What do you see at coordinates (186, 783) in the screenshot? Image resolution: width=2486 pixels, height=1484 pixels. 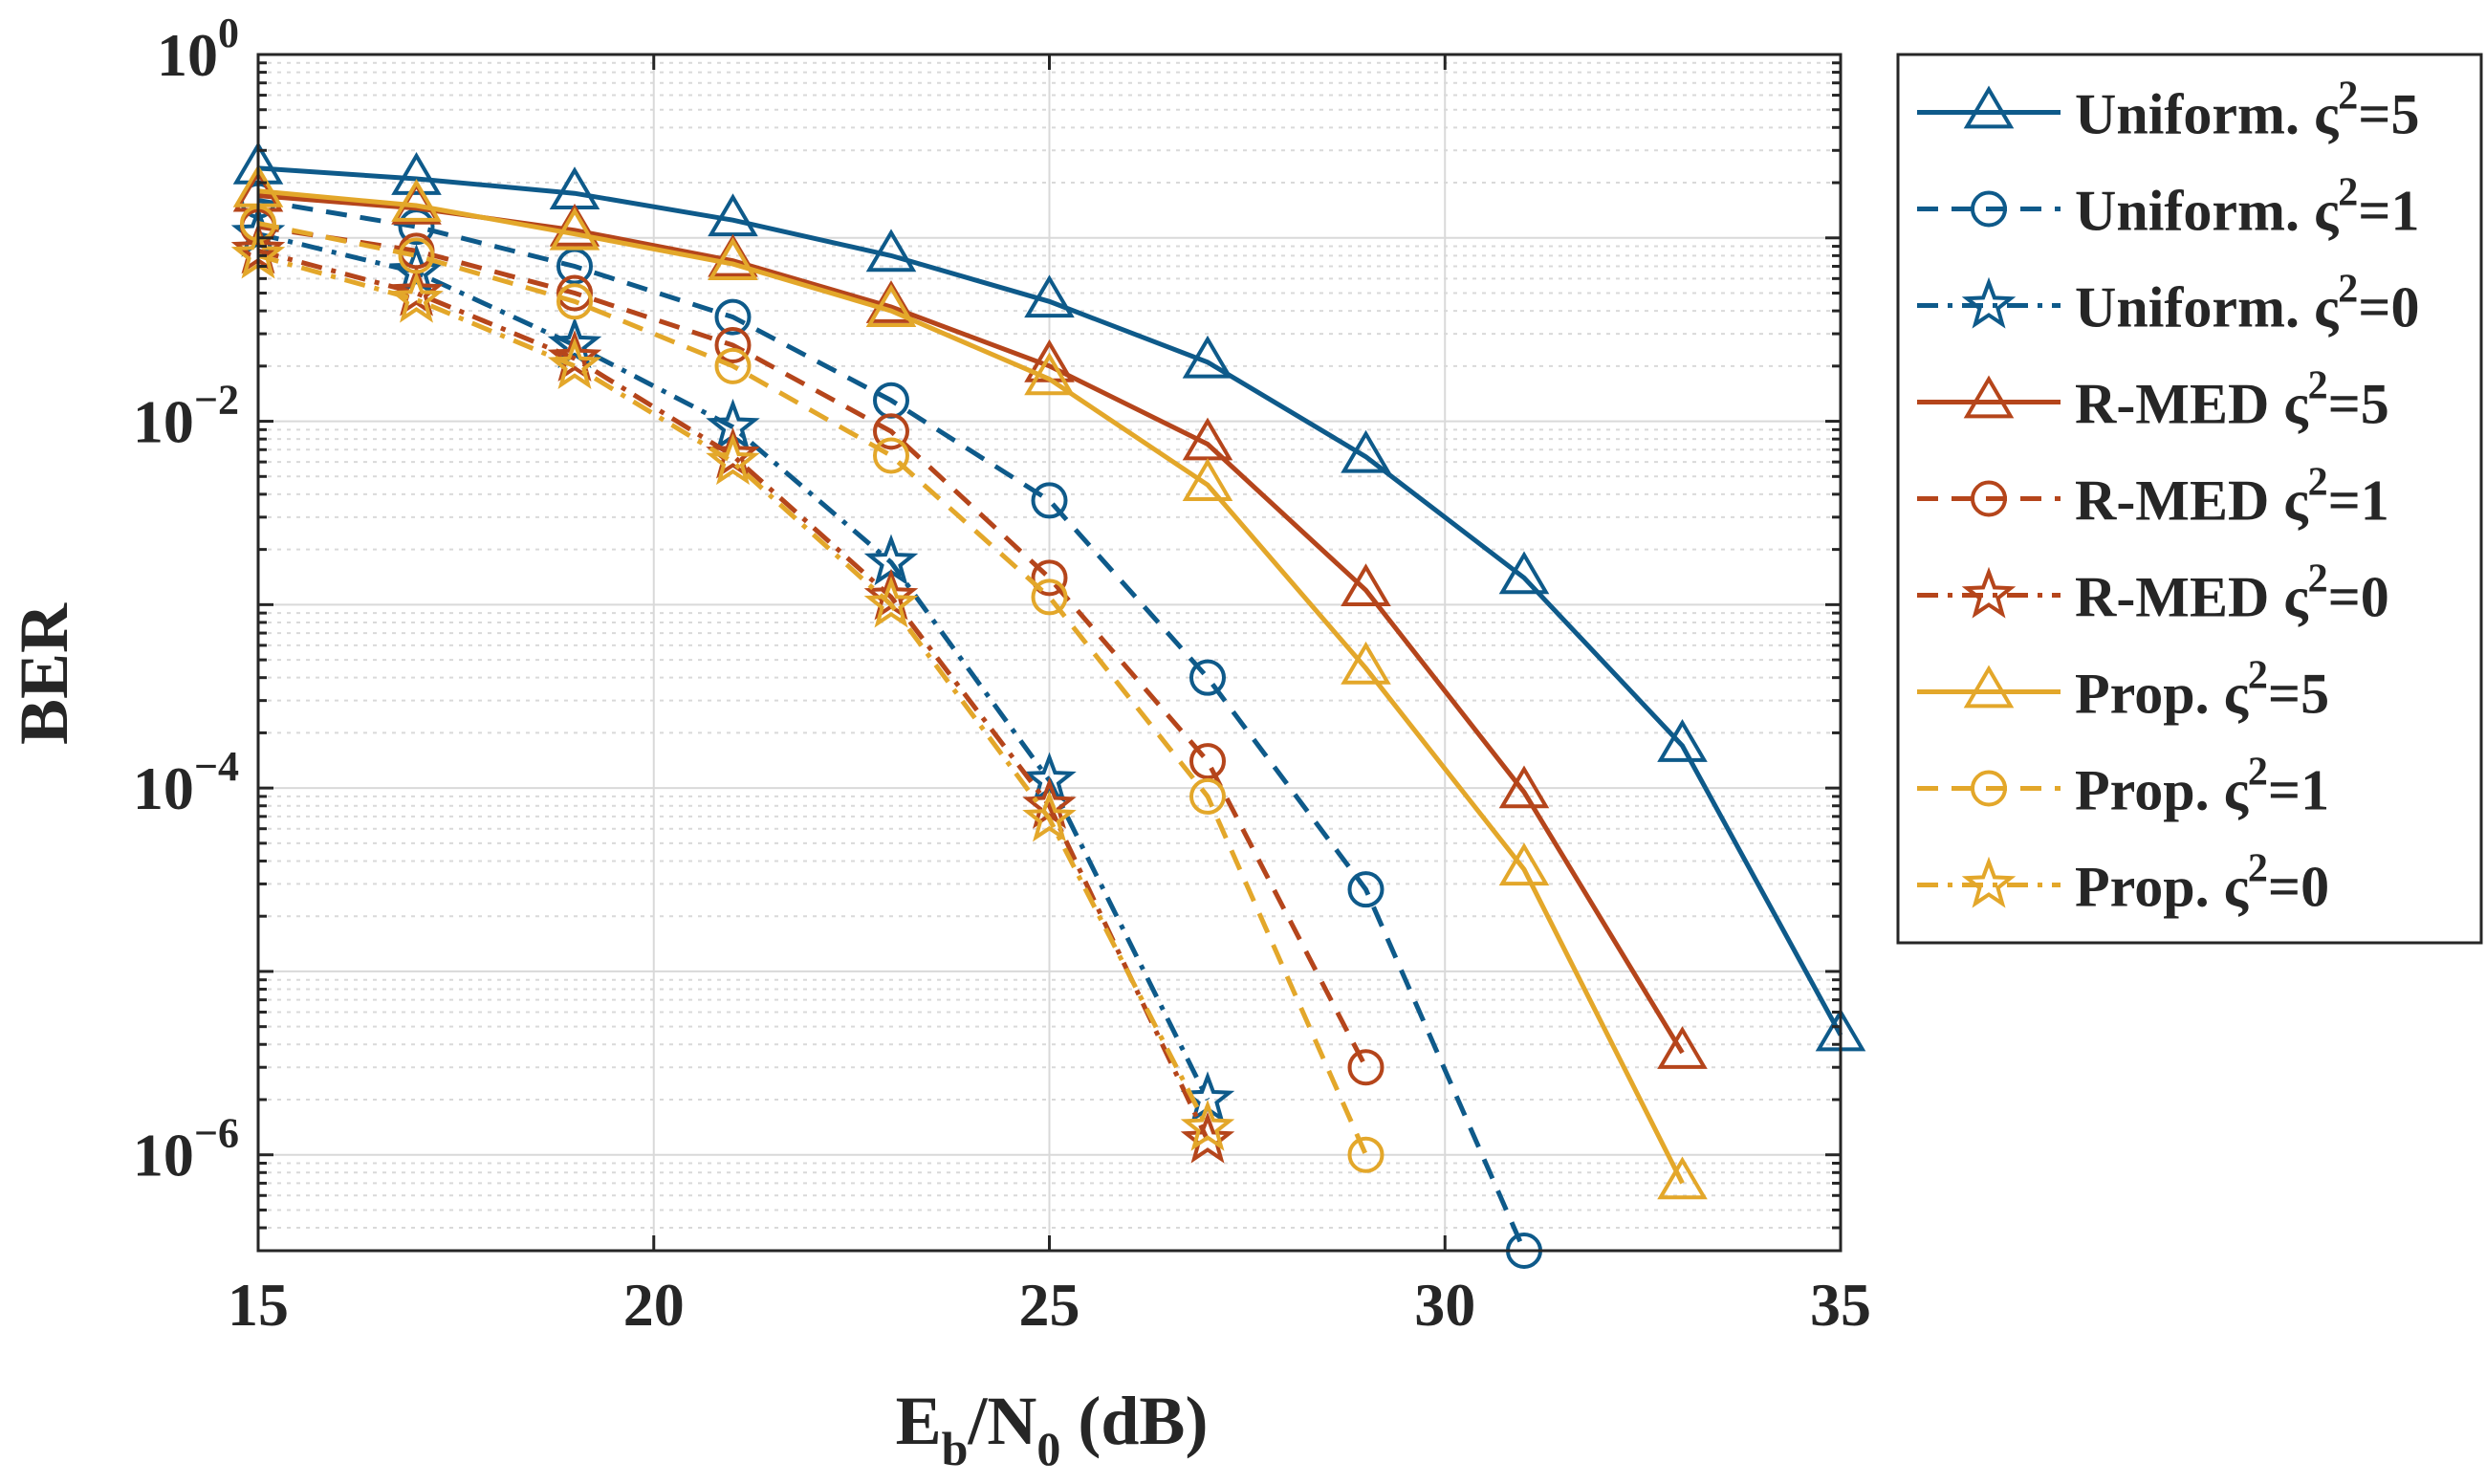 I see `y-tick-label: 10⁻⁴` at bounding box center [186, 783].